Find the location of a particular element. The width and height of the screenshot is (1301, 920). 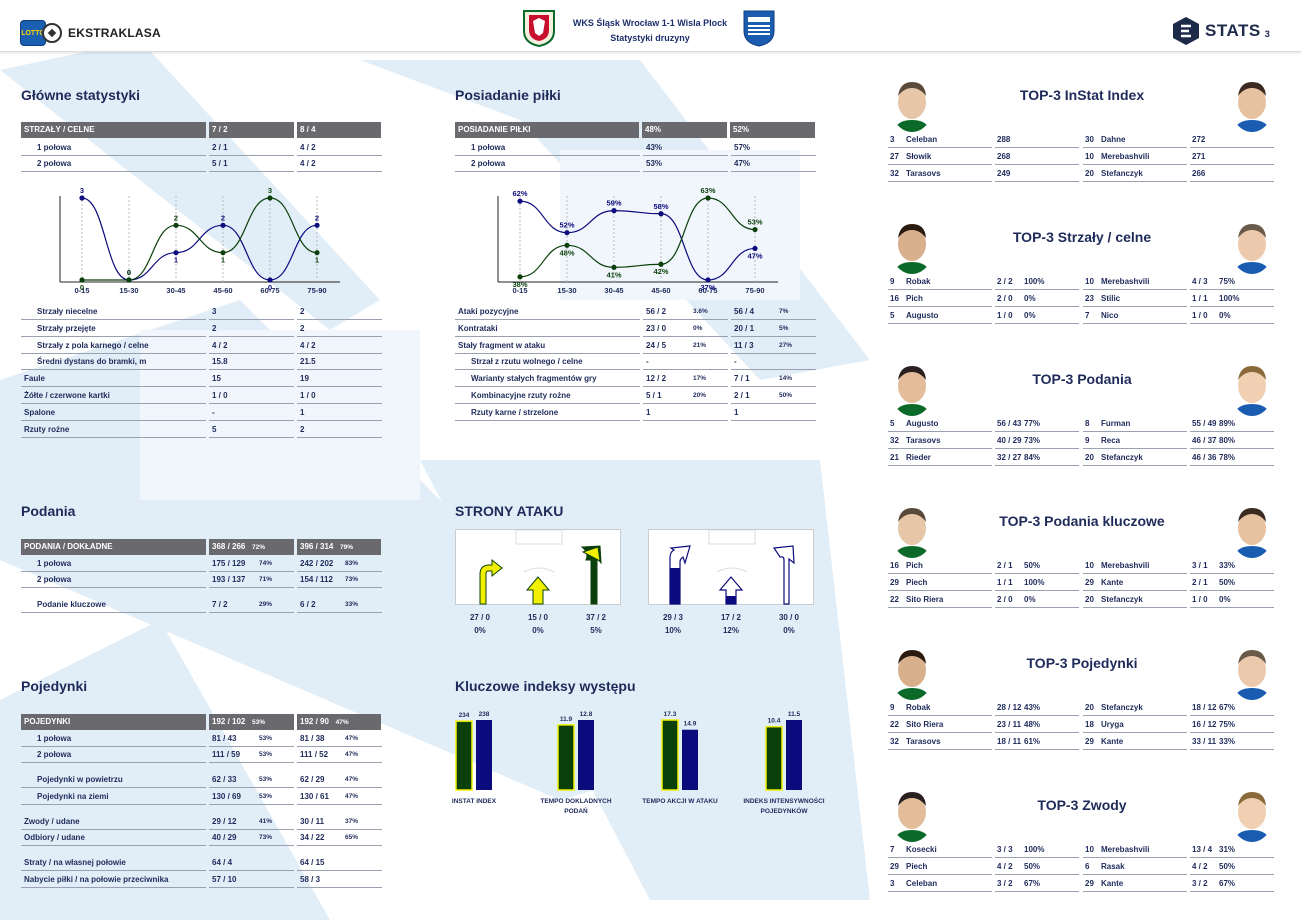

row-away-value: 11 / 3 is located at coordinates (744, 345).